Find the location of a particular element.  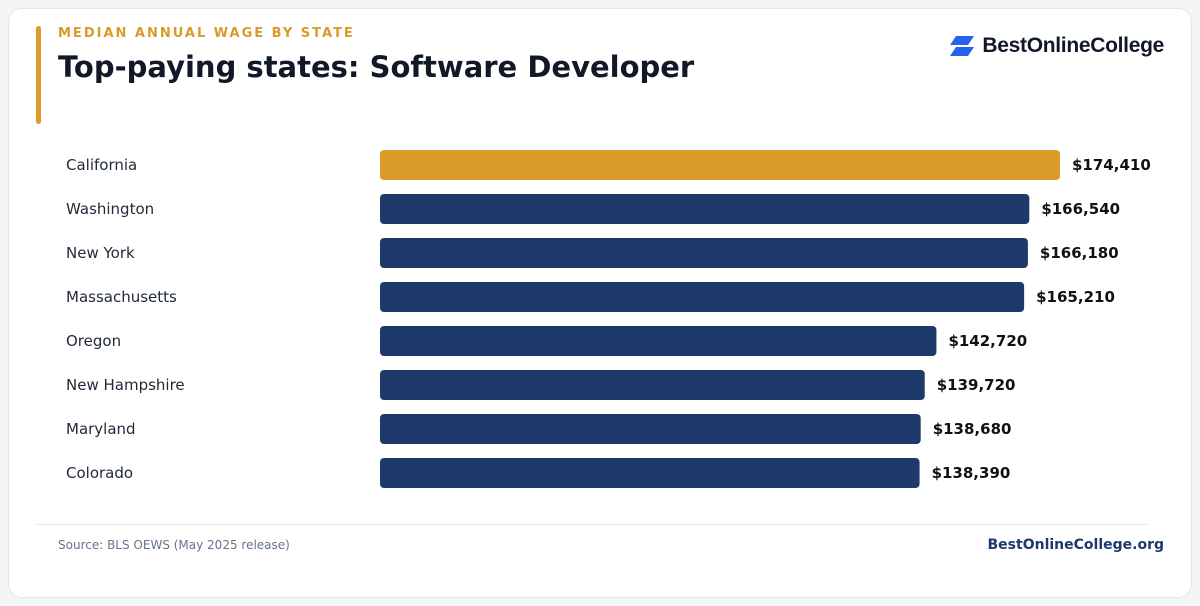

category-label: Oregon is located at coordinates (93, 341).